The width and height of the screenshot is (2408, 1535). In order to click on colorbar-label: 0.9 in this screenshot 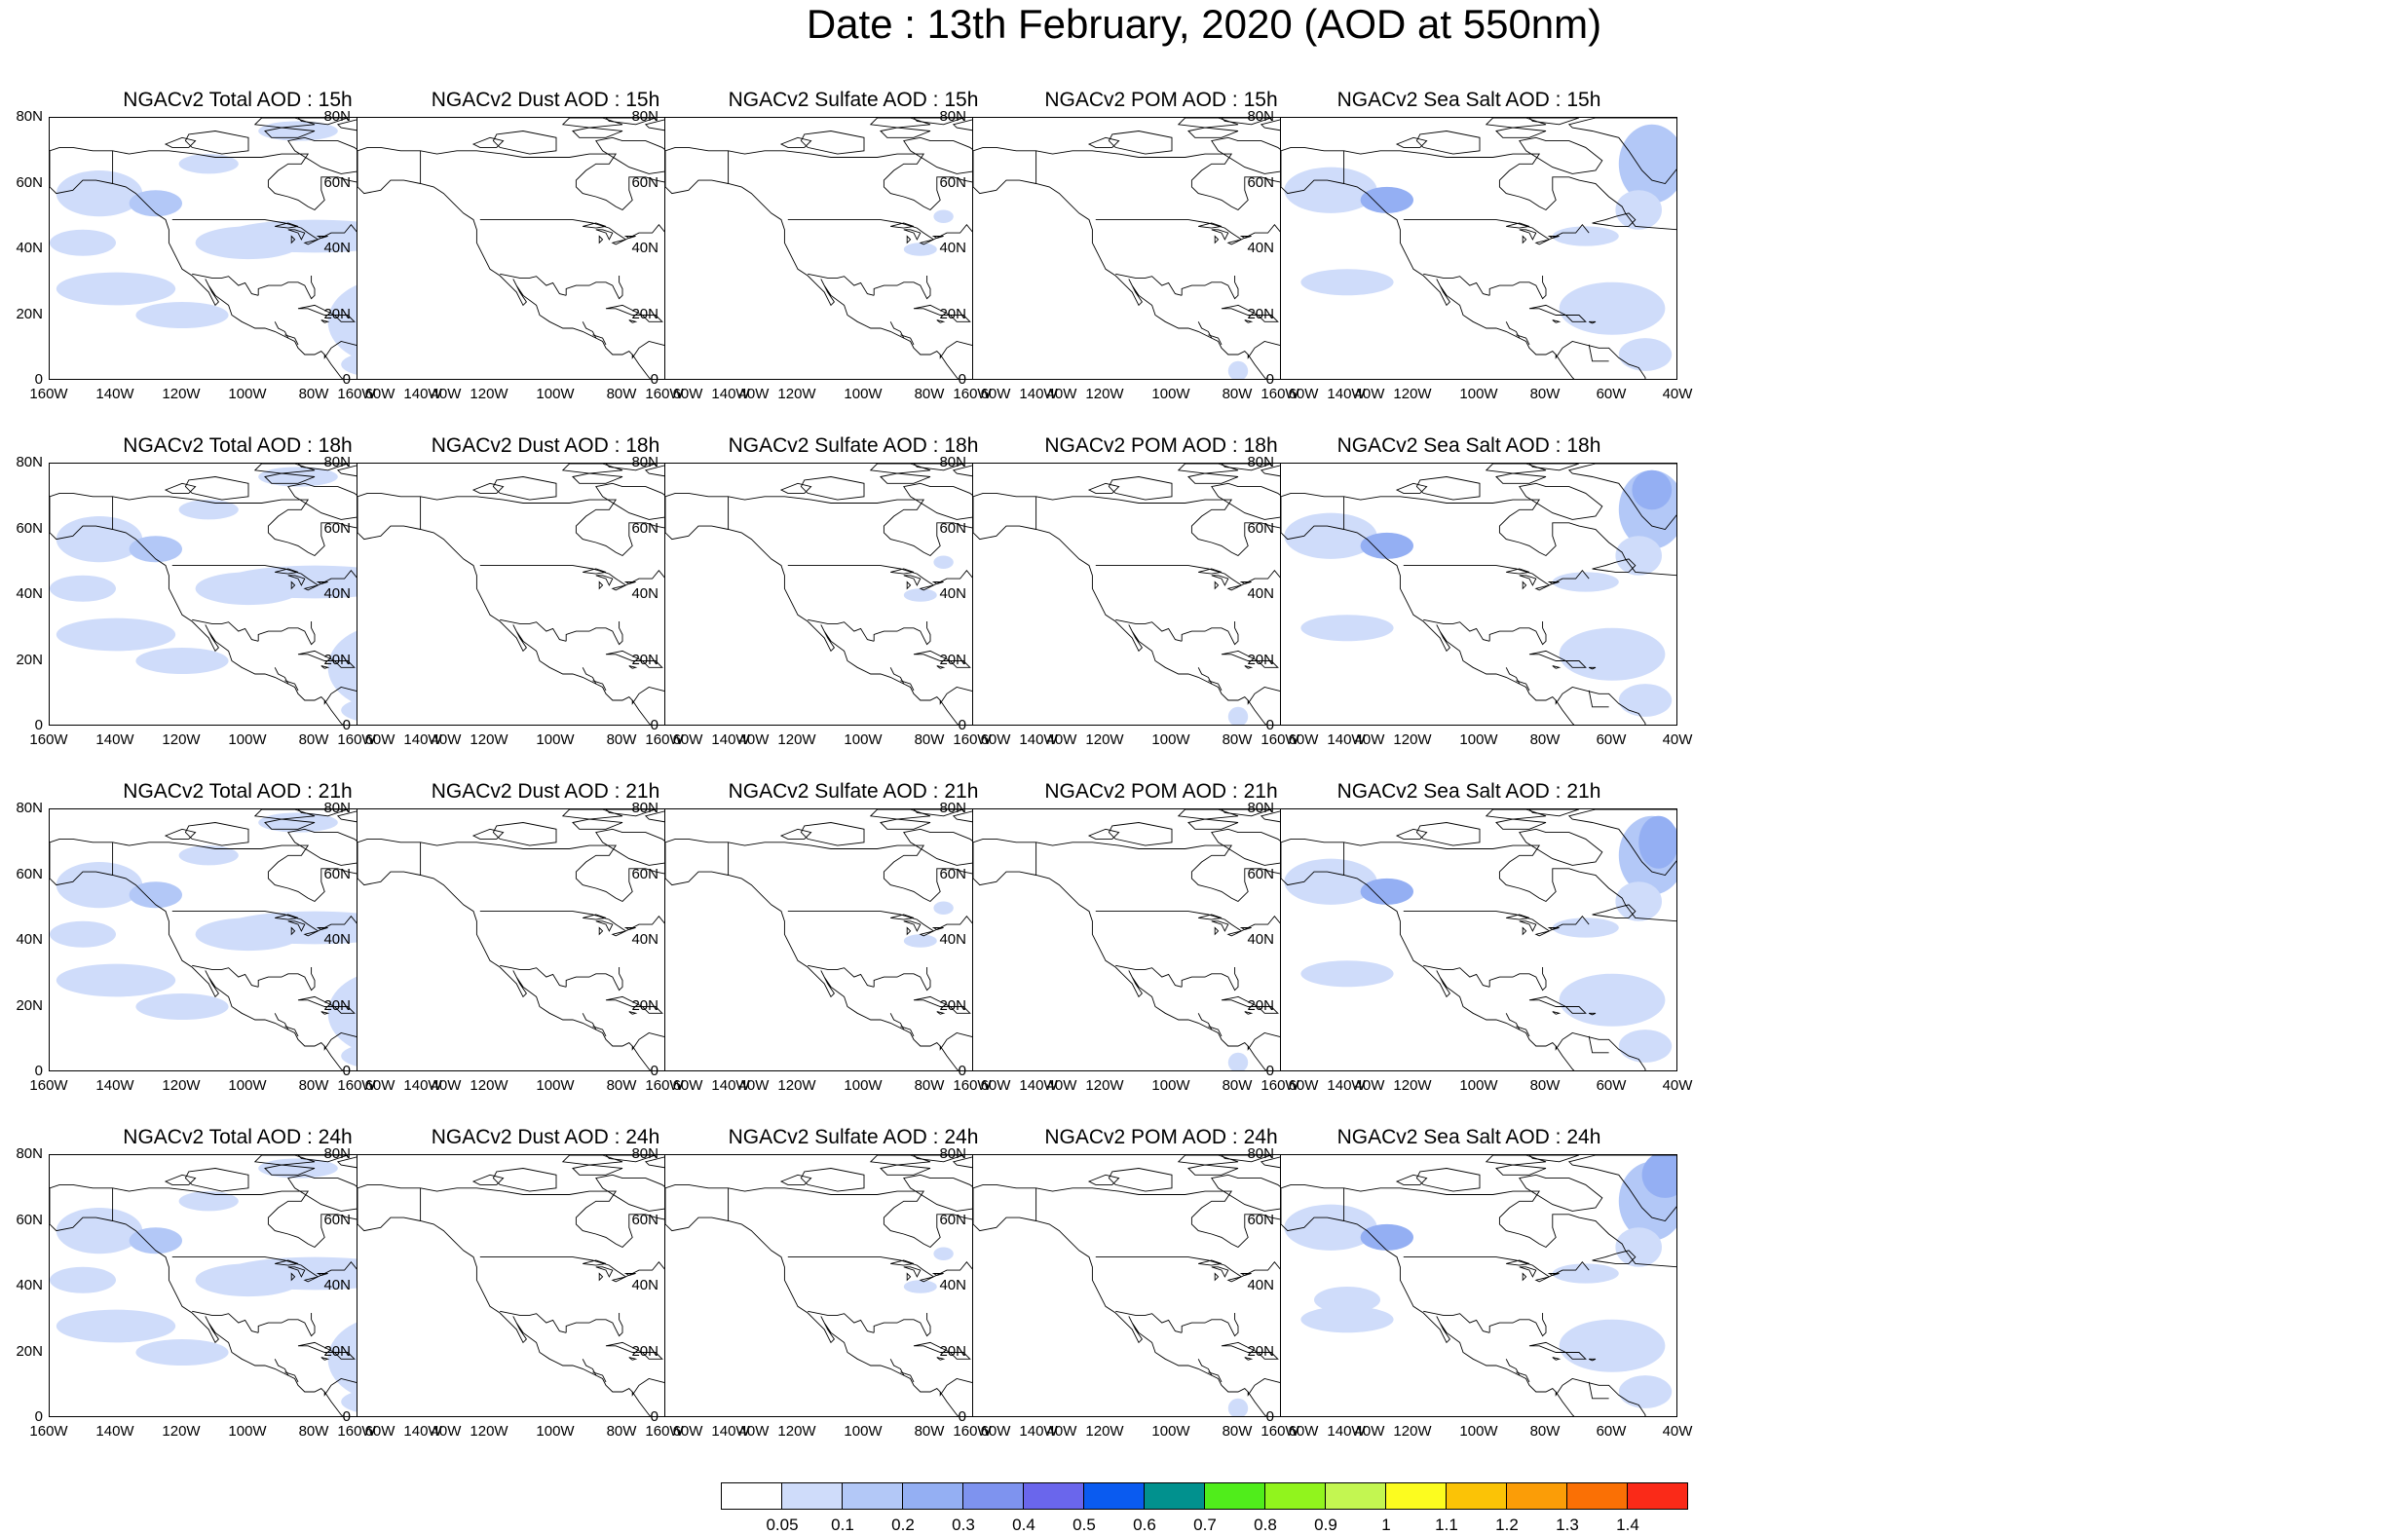, I will do `click(1325, 1525)`.